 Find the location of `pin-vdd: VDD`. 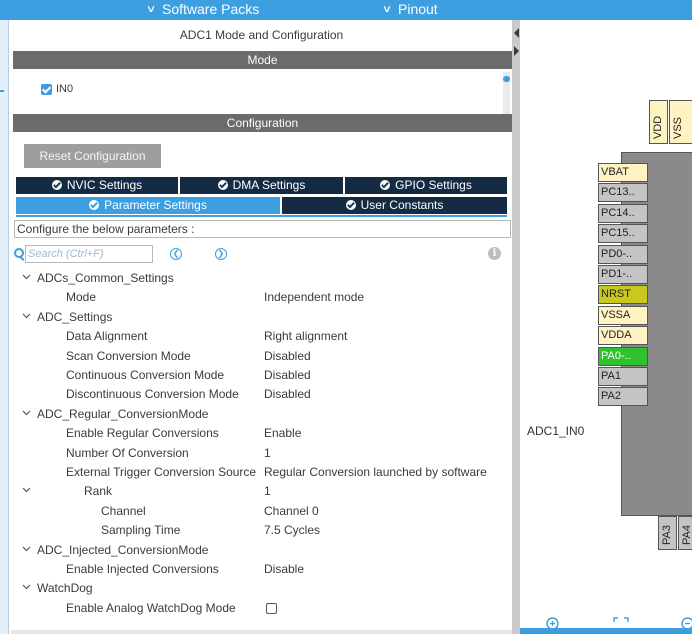

pin-vdd: VDD is located at coordinates (658, 122).